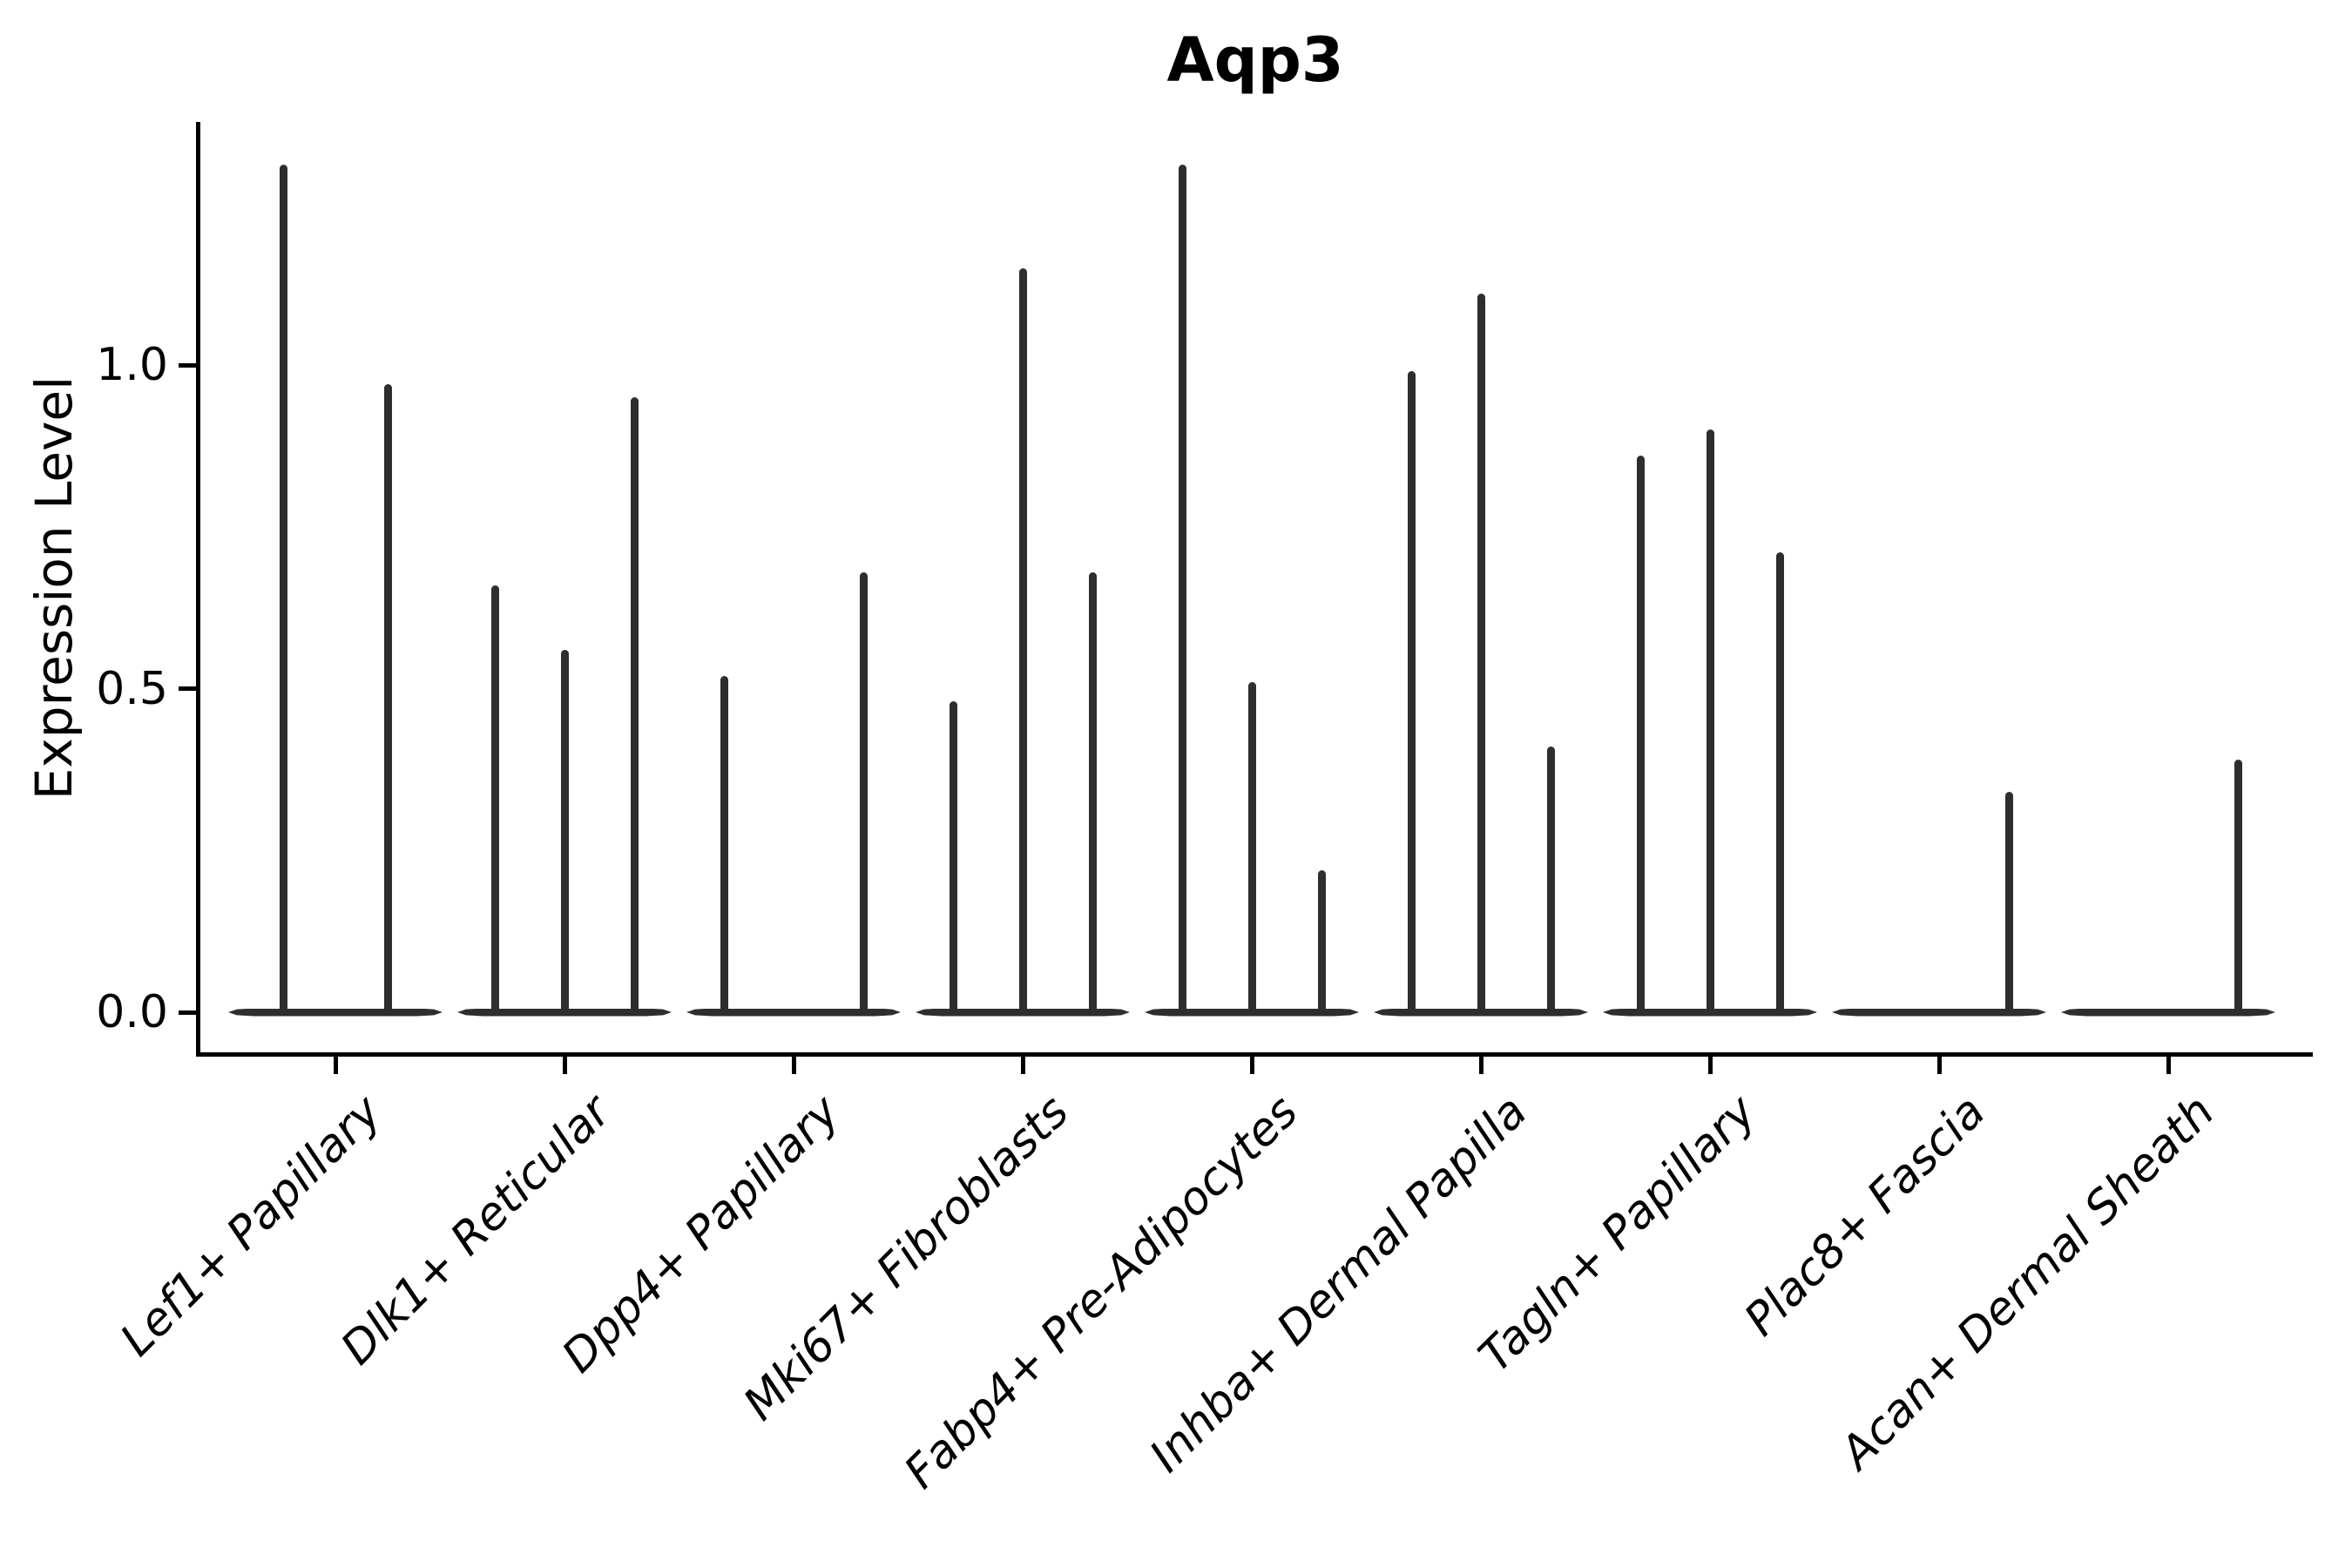 The width and height of the screenshot is (2352, 1568). What do you see at coordinates (1339, 1284) in the screenshot?
I see `x-tick-label: Inhba+ Dermal Papilla` at bounding box center [1339, 1284].